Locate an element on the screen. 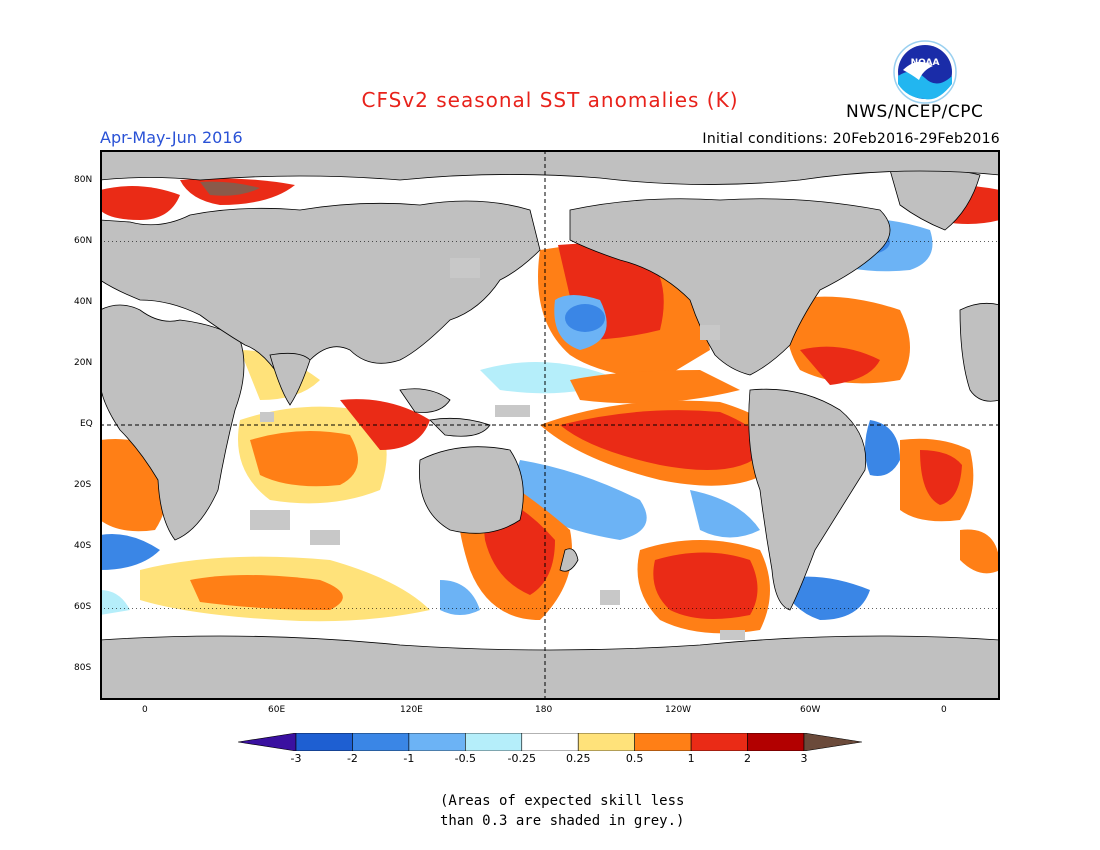  forecast-period: Apr-May-Jun 2016 is located at coordinates (171, 137).